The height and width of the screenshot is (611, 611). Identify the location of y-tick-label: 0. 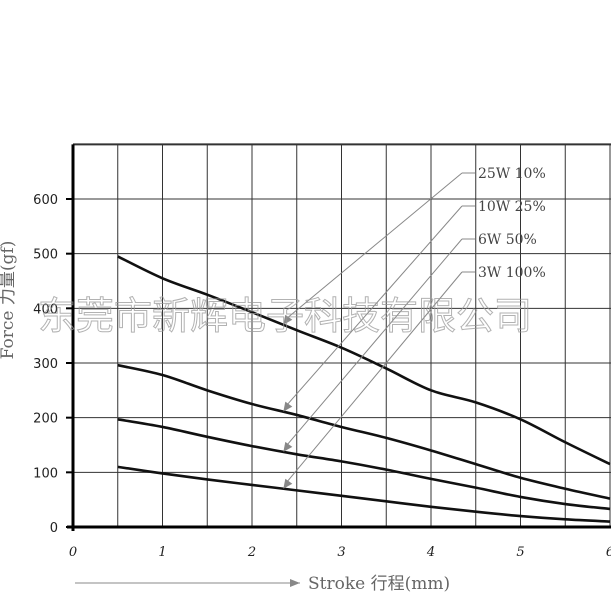
(54, 528).